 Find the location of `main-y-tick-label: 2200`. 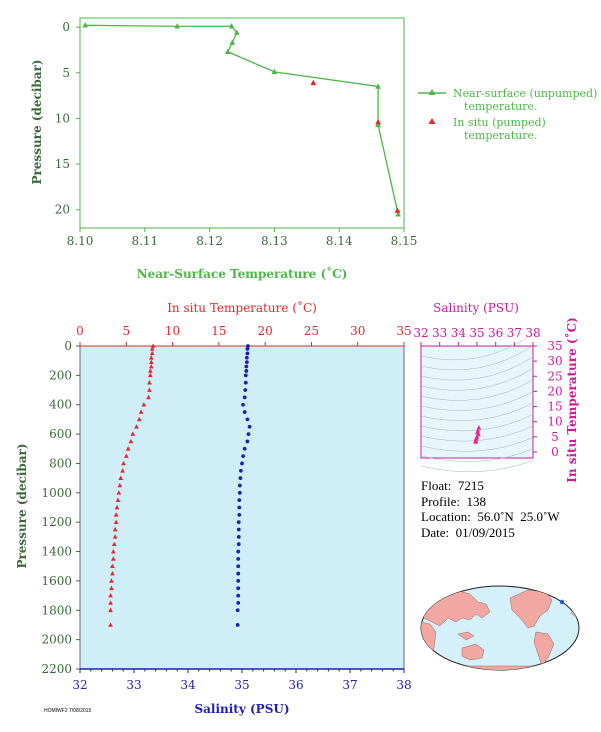

main-y-tick-label: 2200 is located at coordinates (56, 669).